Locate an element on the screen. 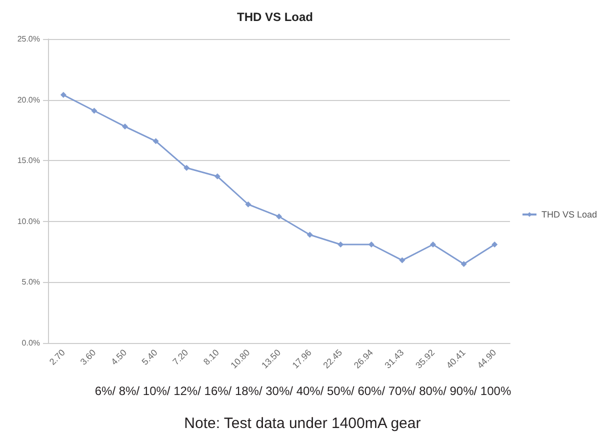  y-tick-label: 15.0% is located at coordinates (28, 161).